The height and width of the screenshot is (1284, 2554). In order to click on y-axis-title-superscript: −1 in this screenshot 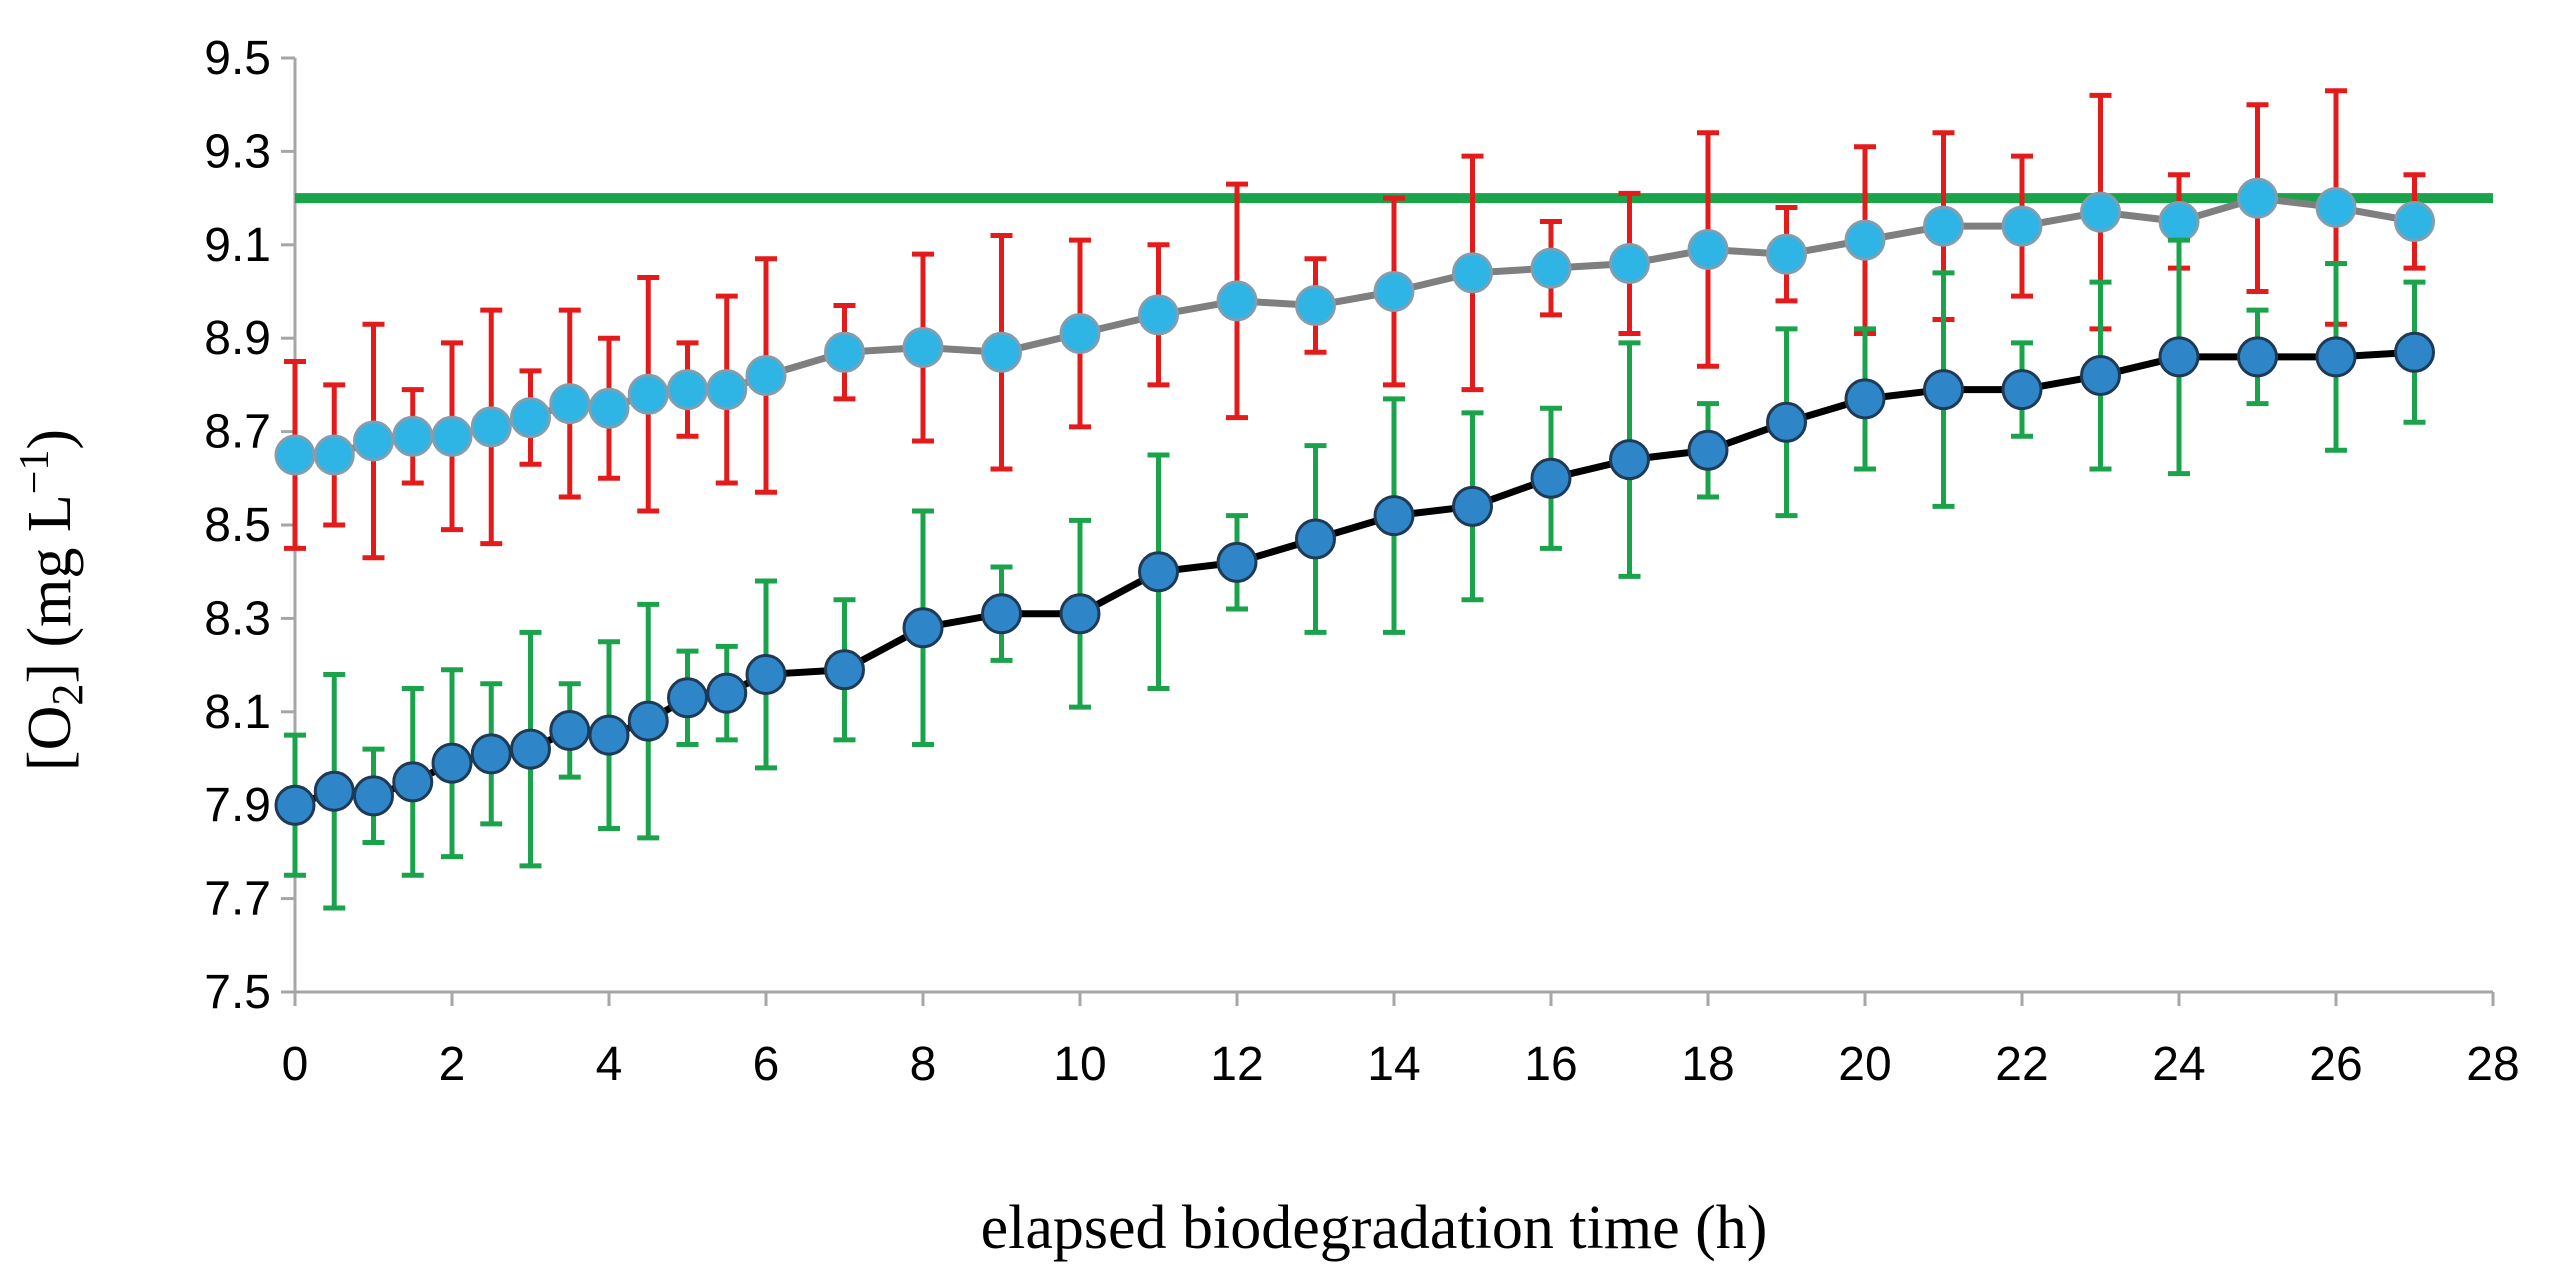, I will do `click(35, 472)`.